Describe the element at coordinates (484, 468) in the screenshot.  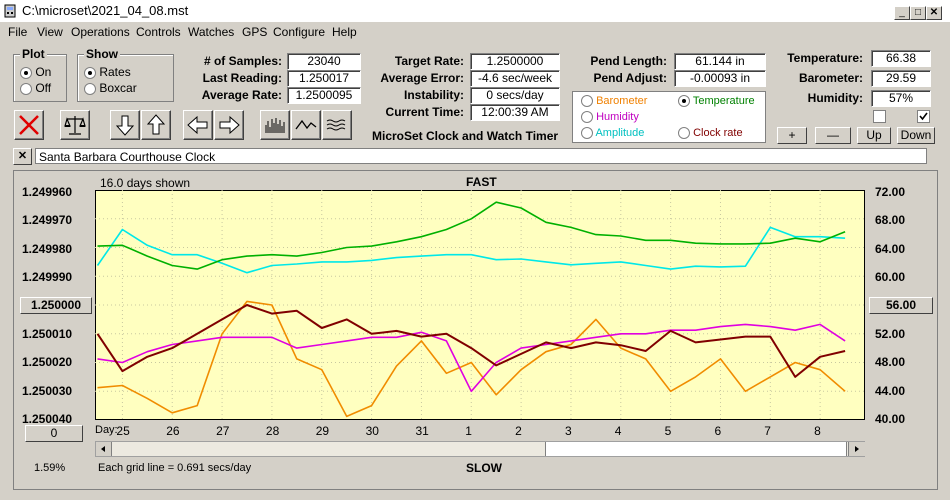
I see `slow-label: SLOW` at that location.